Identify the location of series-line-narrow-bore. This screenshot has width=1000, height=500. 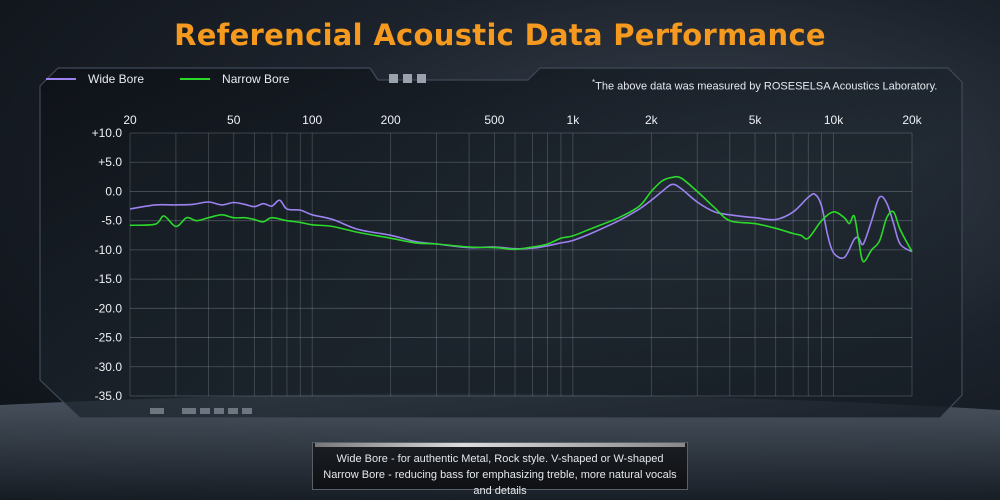
(521, 219).